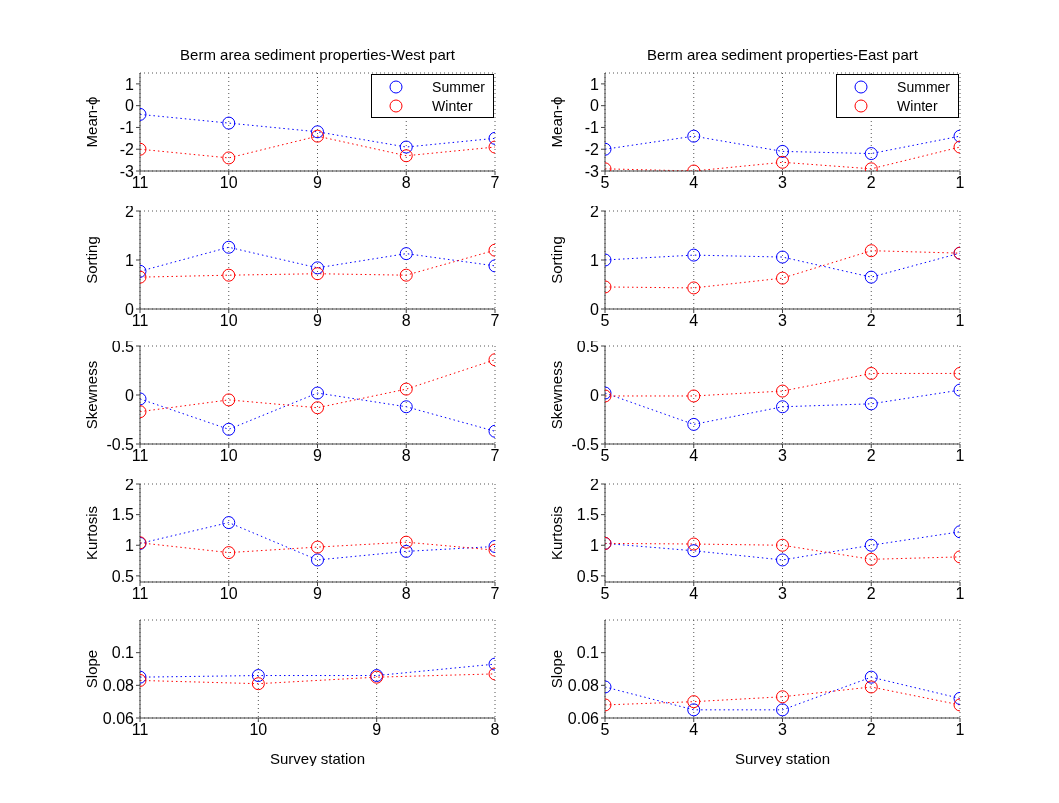 Image resolution: width=1059 pixels, height=803 pixels. What do you see at coordinates (782, 55) in the screenshot?
I see `chart-title: Berm area sediment properties-East part` at bounding box center [782, 55].